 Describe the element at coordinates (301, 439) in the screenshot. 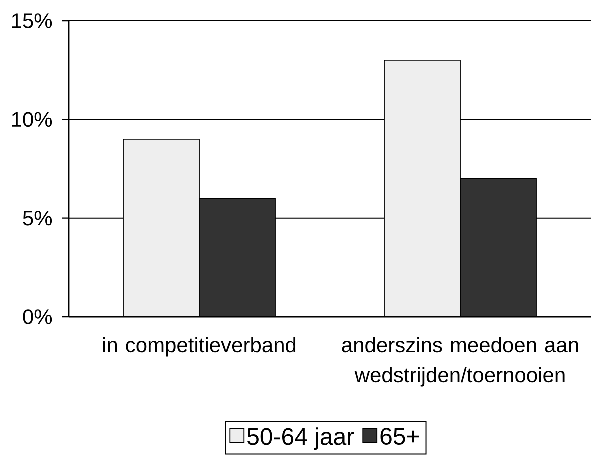

I see `legend-label: 50-64 jaar` at that location.